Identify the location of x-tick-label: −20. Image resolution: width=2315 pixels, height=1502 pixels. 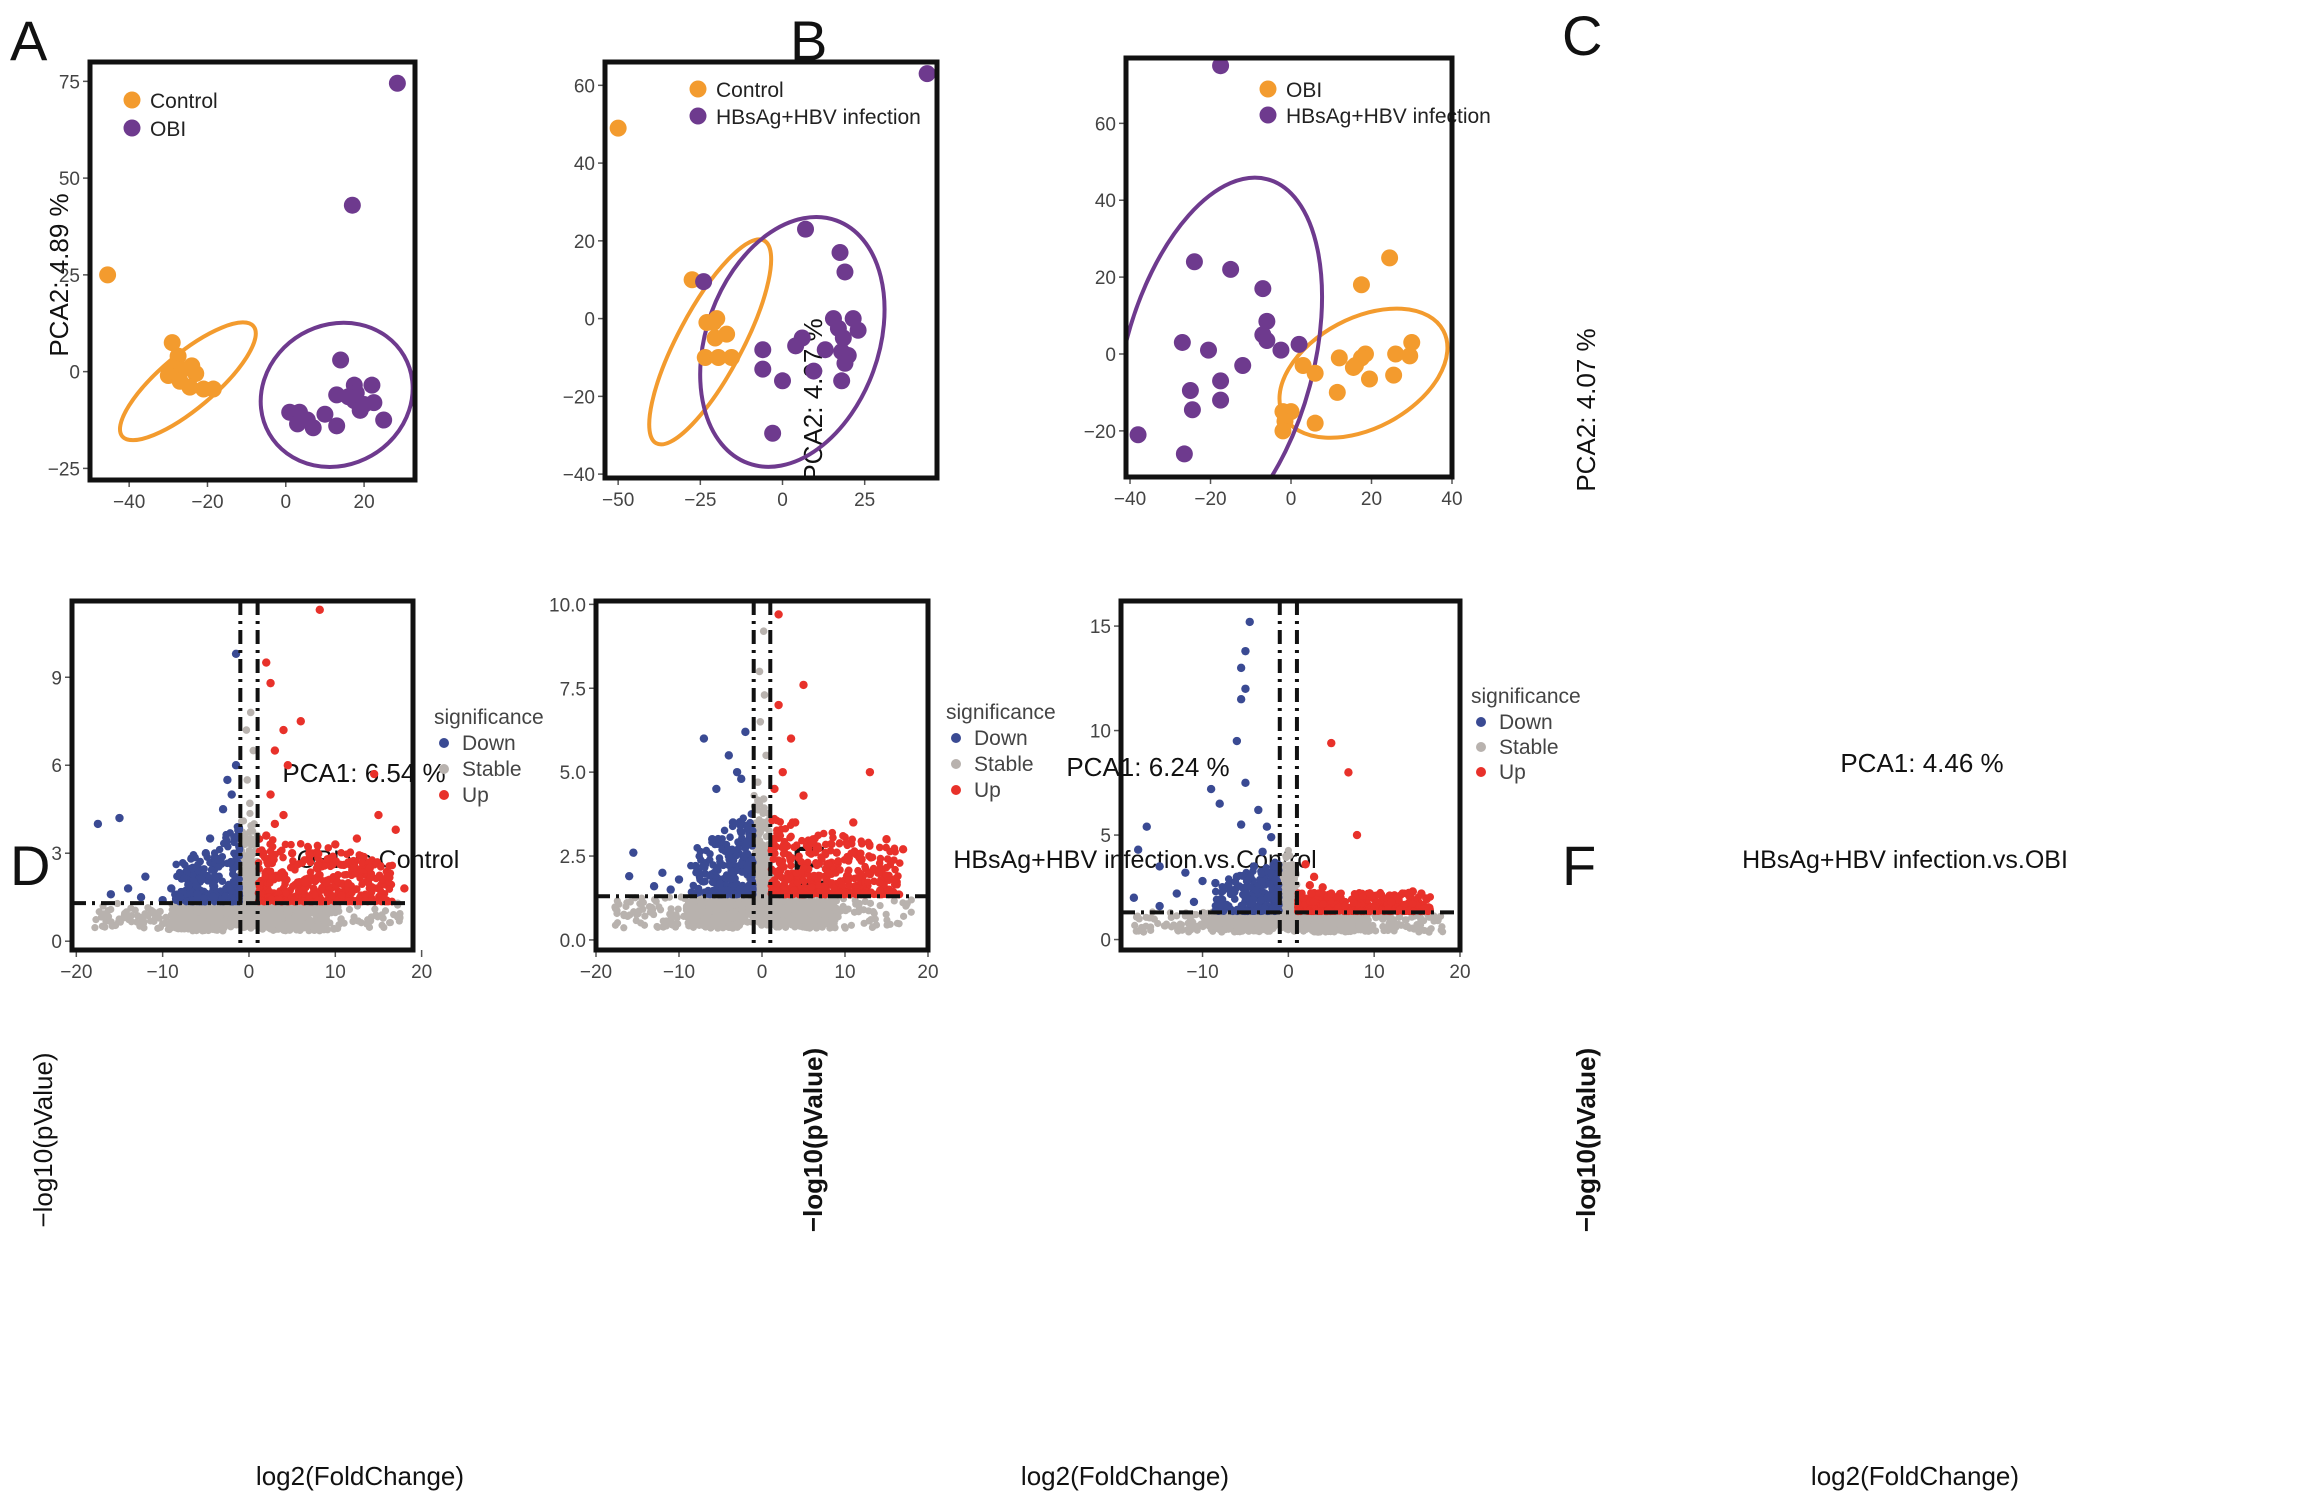
(76, 972).